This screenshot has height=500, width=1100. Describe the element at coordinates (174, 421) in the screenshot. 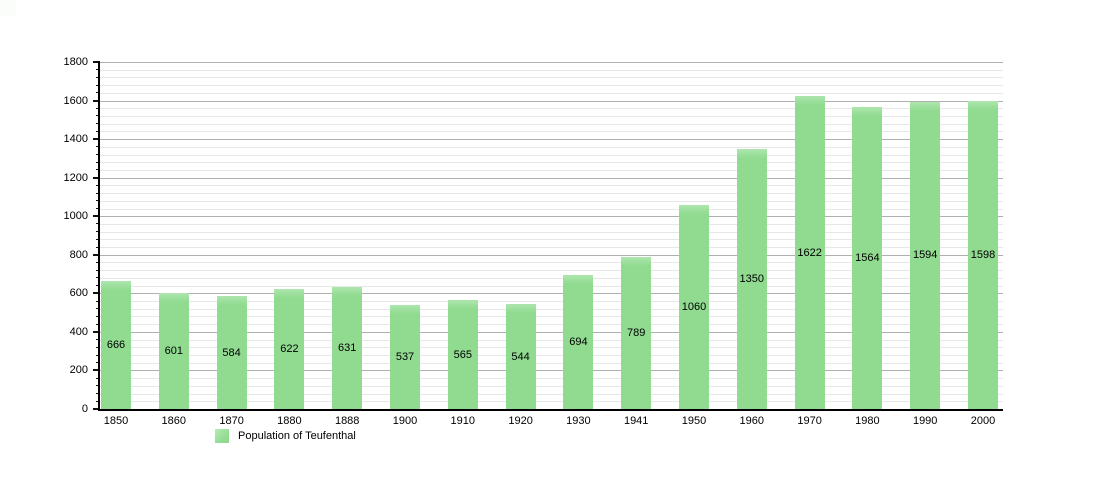

I see `x-axis-label: 1860` at that location.